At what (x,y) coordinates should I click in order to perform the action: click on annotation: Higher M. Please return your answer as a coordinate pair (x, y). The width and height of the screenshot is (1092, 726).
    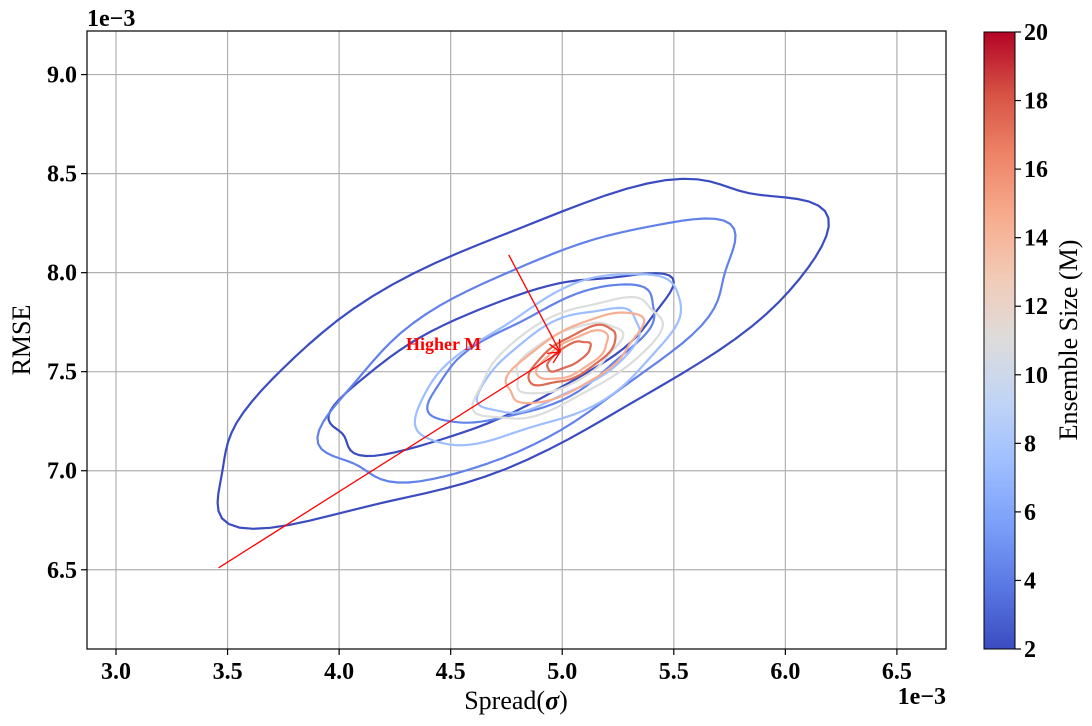
    Looking at the image, I should click on (390, 411).